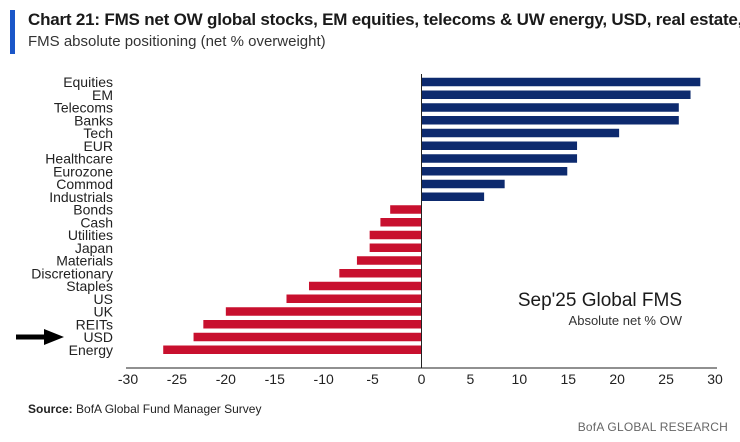  Describe the element at coordinates (715, 379) in the screenshot. I see `x-tick-label: 30` at that location.